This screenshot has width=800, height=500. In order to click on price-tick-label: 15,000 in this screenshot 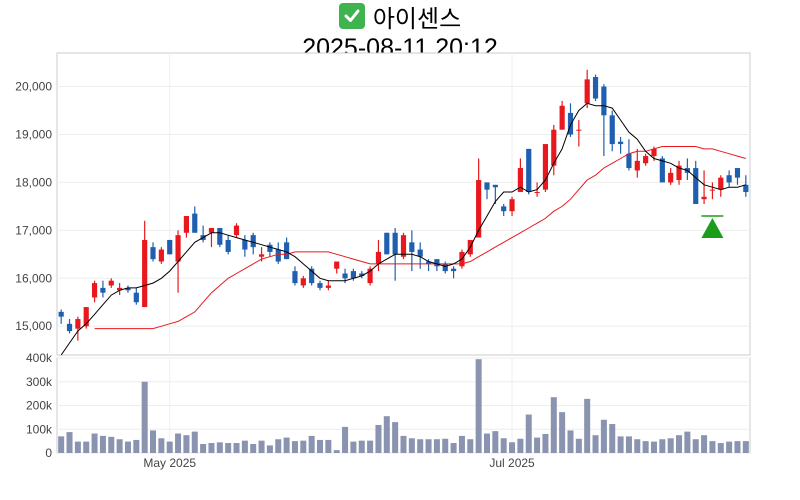, I will do `click(33, 326)`.